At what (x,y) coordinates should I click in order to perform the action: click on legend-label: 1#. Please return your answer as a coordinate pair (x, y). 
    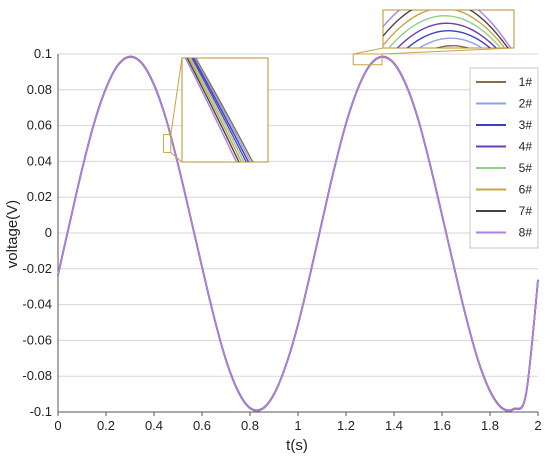
    Looking at the image, I should click on (526, 82).